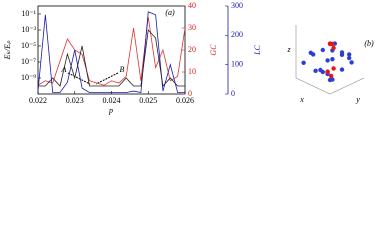 Image resolution: width=378 pixels, height=240 pixels. Describe the element at coordinates (190, 93) in the screenshot. I see `y2-tick-label: 0` at that location.